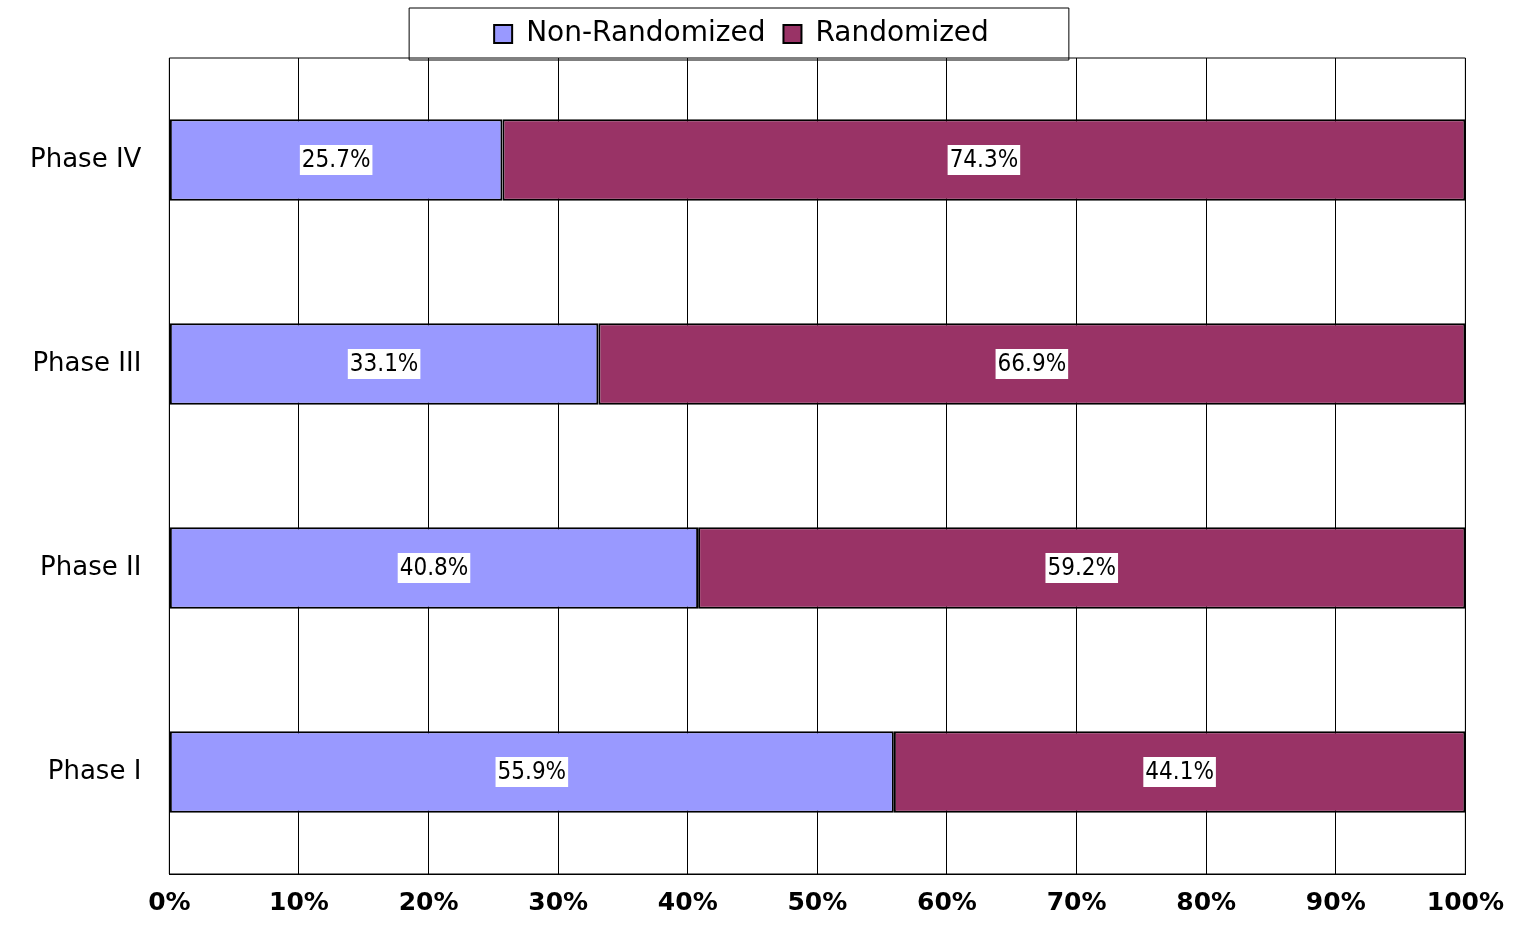  I want to click on data-label: 33.1%, so click(384, 363).